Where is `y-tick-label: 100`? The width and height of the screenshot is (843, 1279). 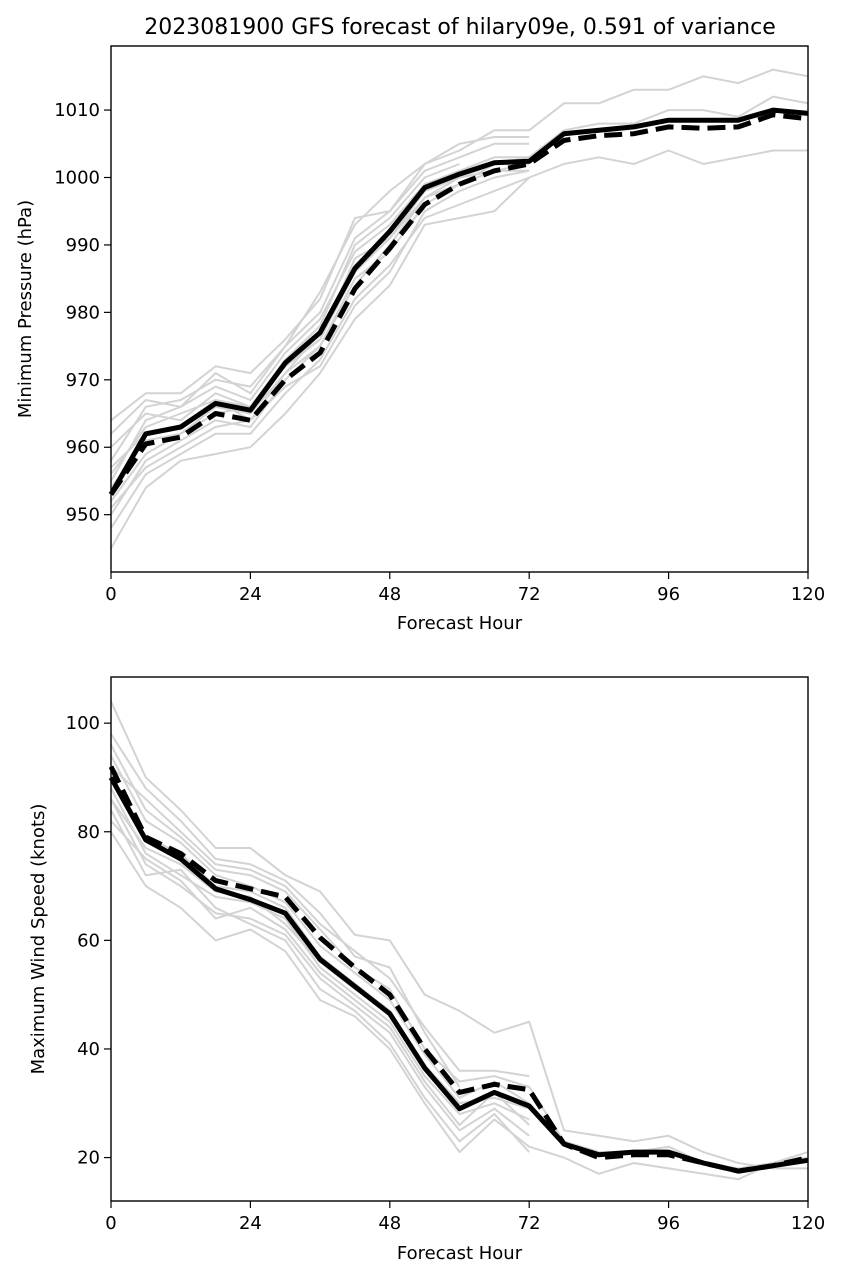 y-tick-label: 100 is located at coordinates (83, 723).